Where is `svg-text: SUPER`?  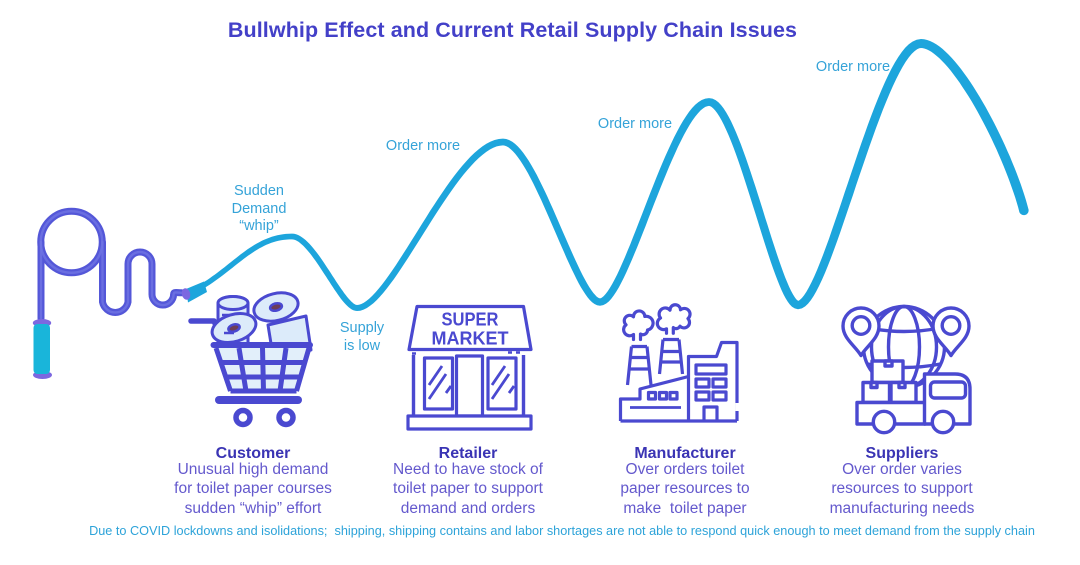 svg-text: SUPER is located at coordinates (470, 320).